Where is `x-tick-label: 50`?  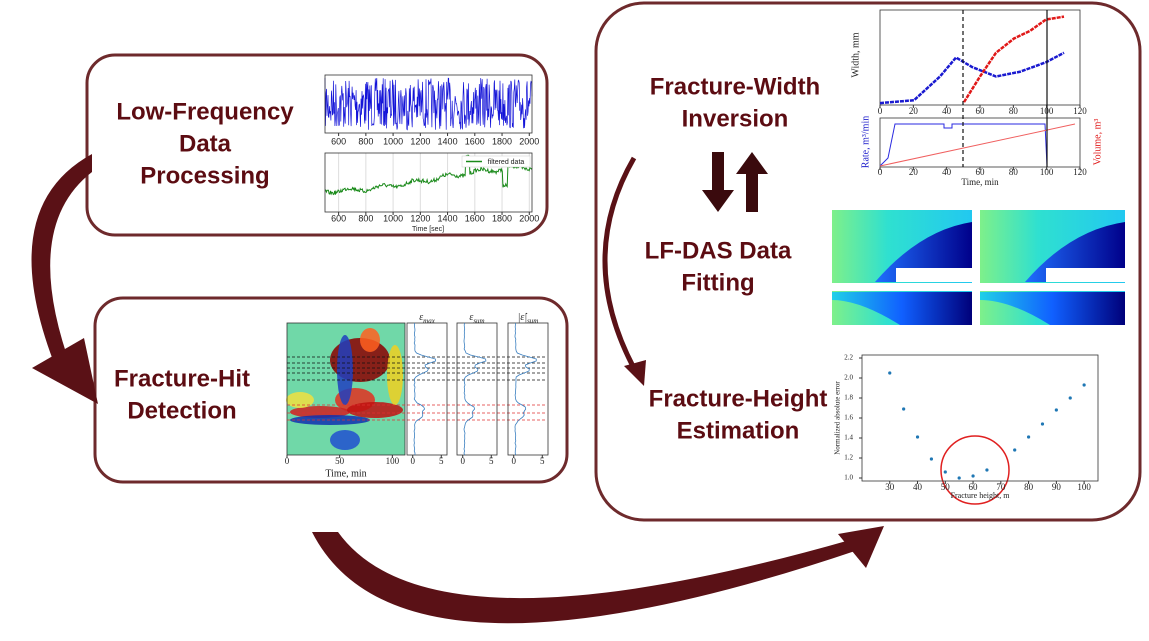 x-tick-label: 50 is located at coordinates (340, 461).